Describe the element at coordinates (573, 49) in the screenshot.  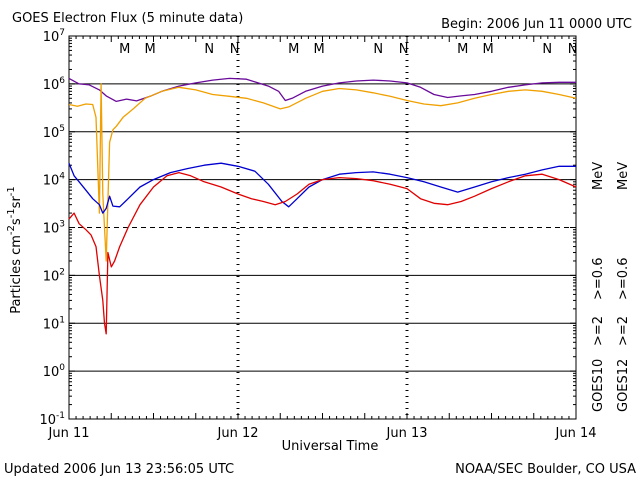
I see `marker-11: N` at that location.